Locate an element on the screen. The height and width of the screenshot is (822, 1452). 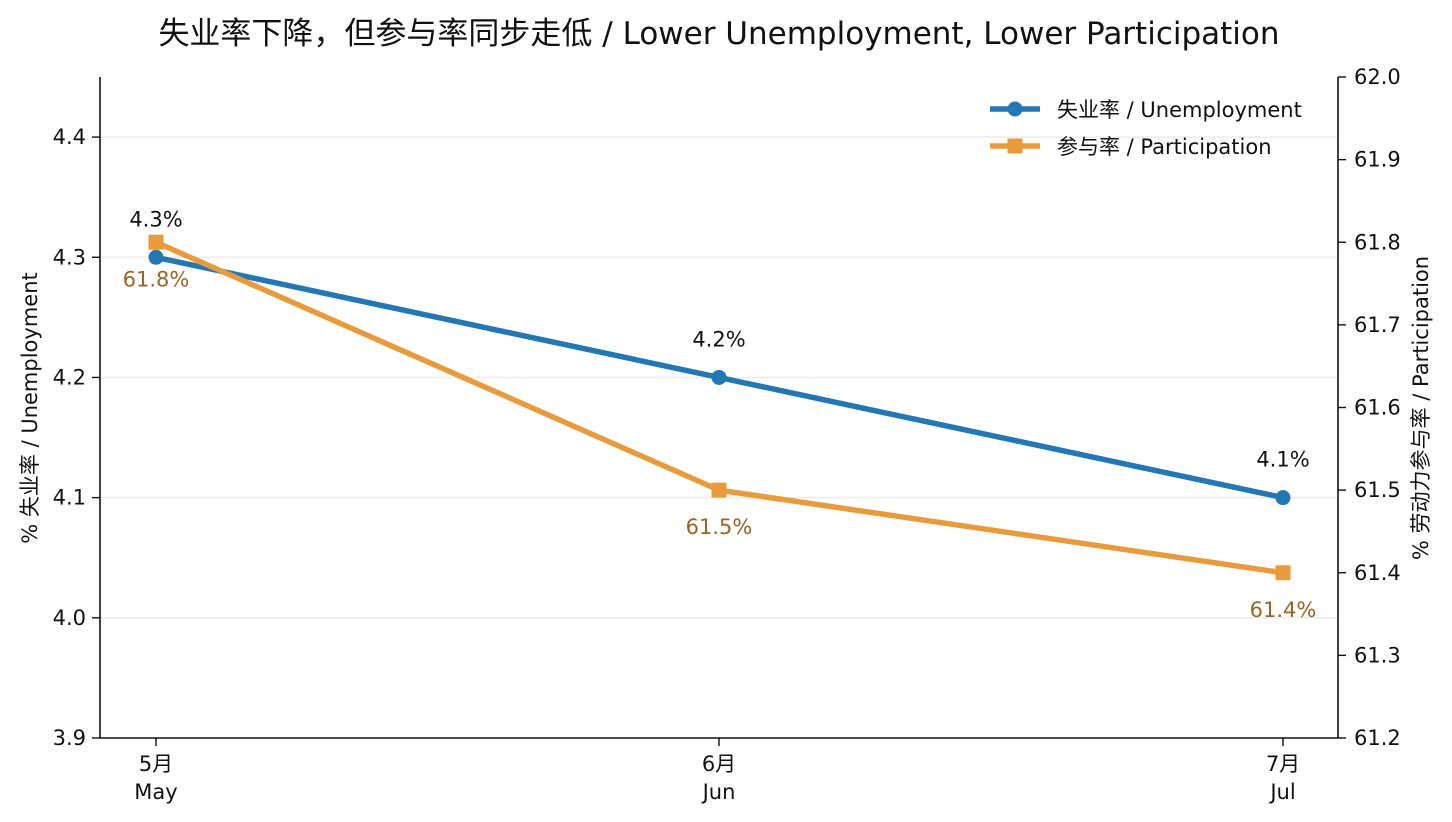
legend: 失业率 / Unemployment 参与率 / Participation is located at coordinates (1146, 128).